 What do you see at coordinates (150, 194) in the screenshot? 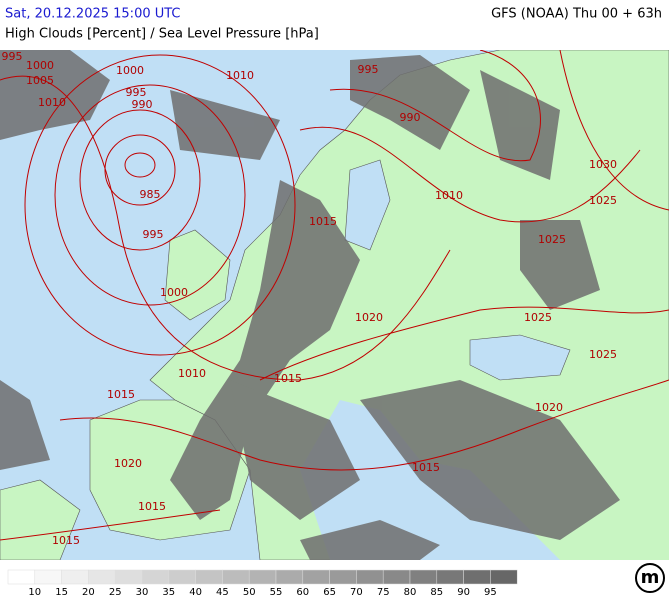
I see `isobar-label: 985` at bounding box center [150, 194].